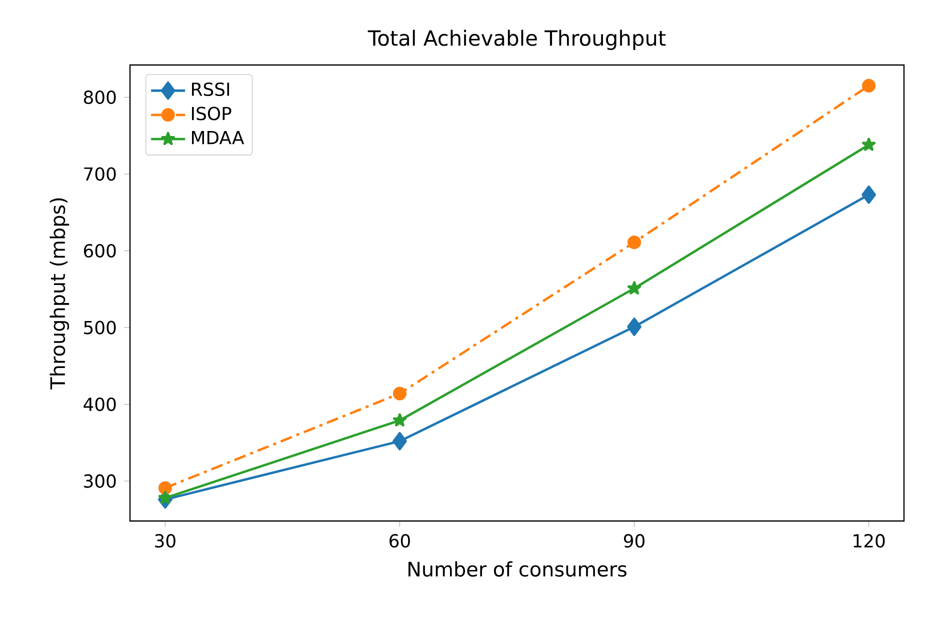 Image resolution: width=934 pixels, height=621 pixels. Describe the element at coordinates (100, 174) in the screenshot. I see `y-tick-label: 700` at that location.